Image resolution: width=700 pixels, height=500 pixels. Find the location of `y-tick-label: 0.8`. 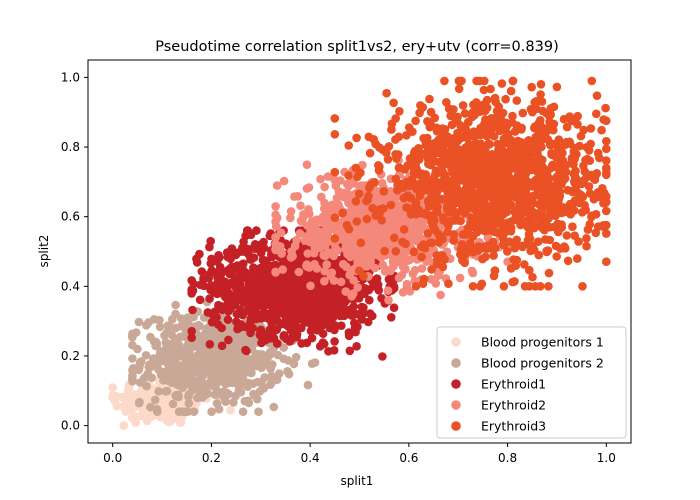

y-tick-label: 0.8 is located at coordinates (70, 147).